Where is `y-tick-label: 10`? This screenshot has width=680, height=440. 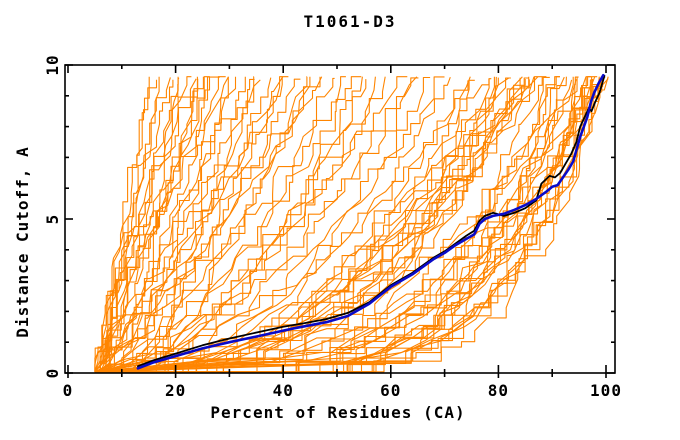
y-tick-label: 10 is located at coordinates (52, 64).